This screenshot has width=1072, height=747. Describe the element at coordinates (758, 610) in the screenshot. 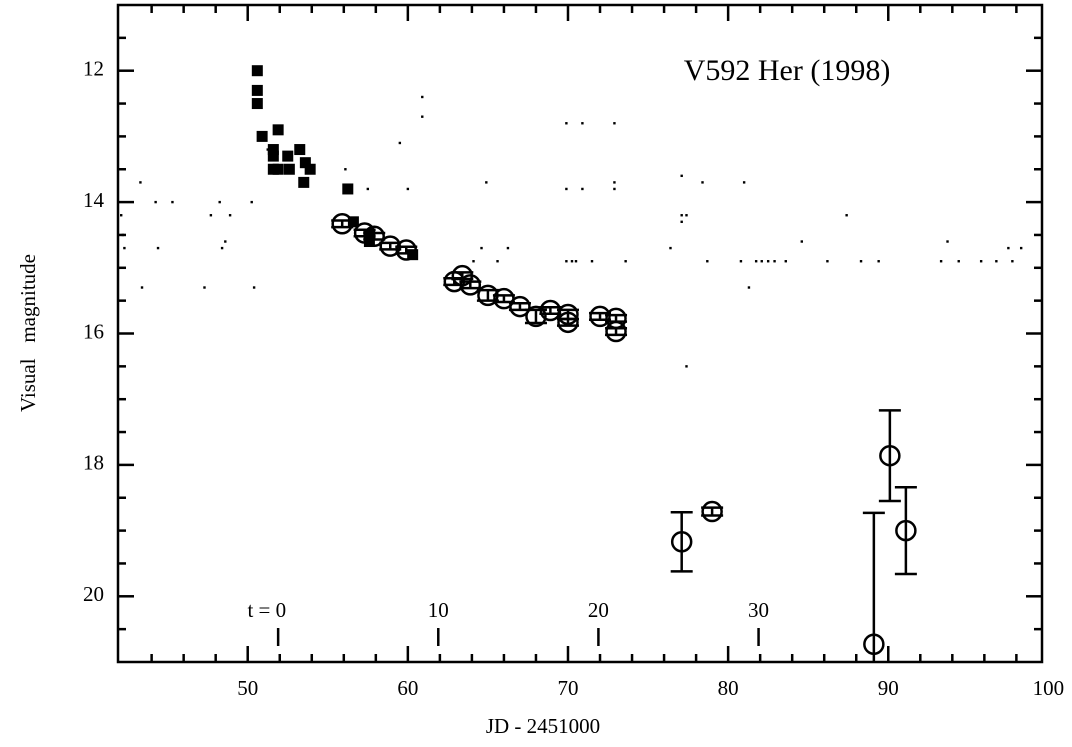

I see `t-tick-label: 30` at that location.